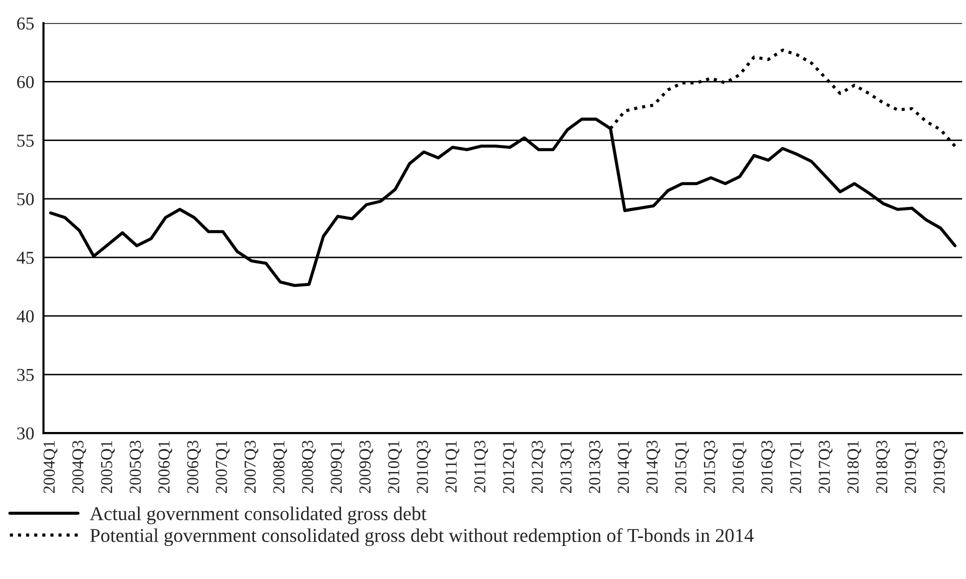 The width and height of the screenshot is (966, 579). Describe the element at coordinates (251, 467) in the screenshot. I see `x-tick-label: 2007Q3` at that location.